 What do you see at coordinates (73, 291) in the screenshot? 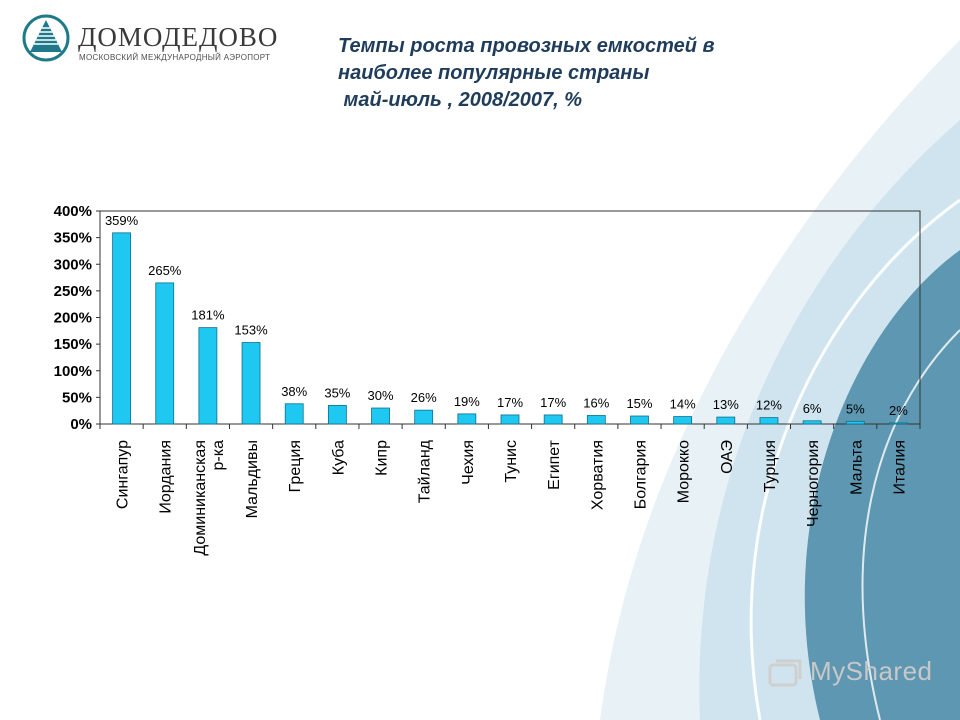
I see `y-tick-label: 250%` at bounding box center [73, 291].